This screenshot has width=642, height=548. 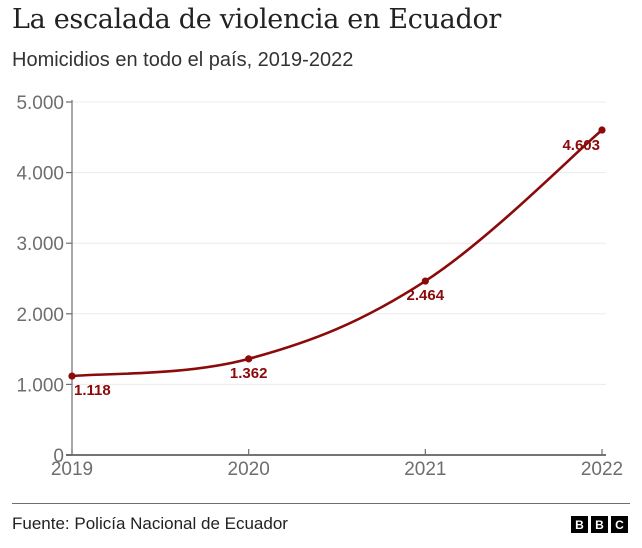 I want to click on data-label: 4.603, so click(x=581, y=145).